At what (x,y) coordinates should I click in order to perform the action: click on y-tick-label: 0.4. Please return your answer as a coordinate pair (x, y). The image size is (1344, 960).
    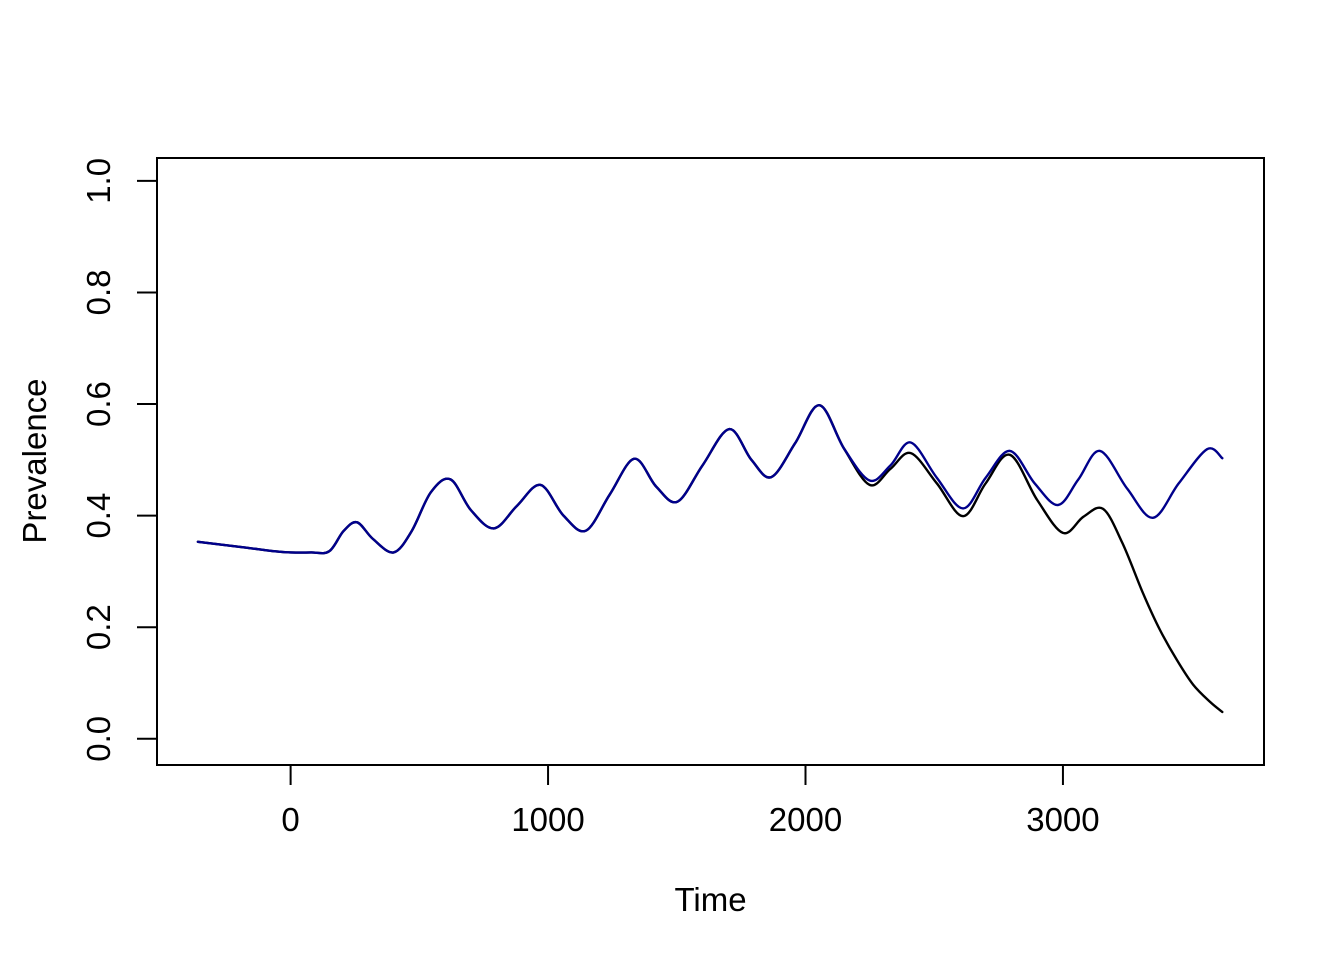
    Looking at the image, I should click on (98, 516).